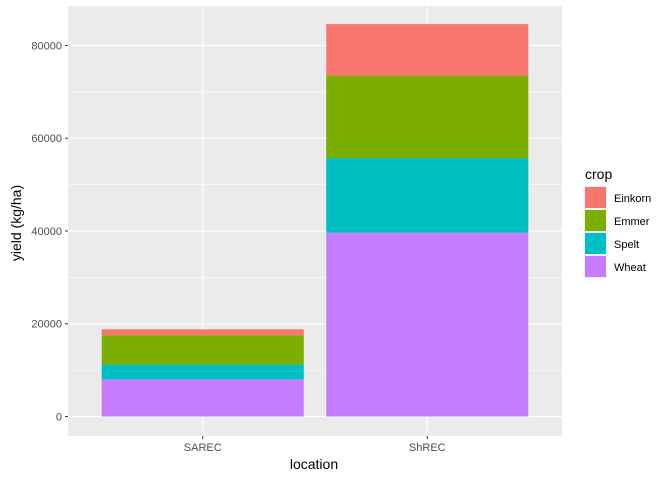  I want to click on y-axis: 0 20000 40000 60000 80000, so click(49, 232).